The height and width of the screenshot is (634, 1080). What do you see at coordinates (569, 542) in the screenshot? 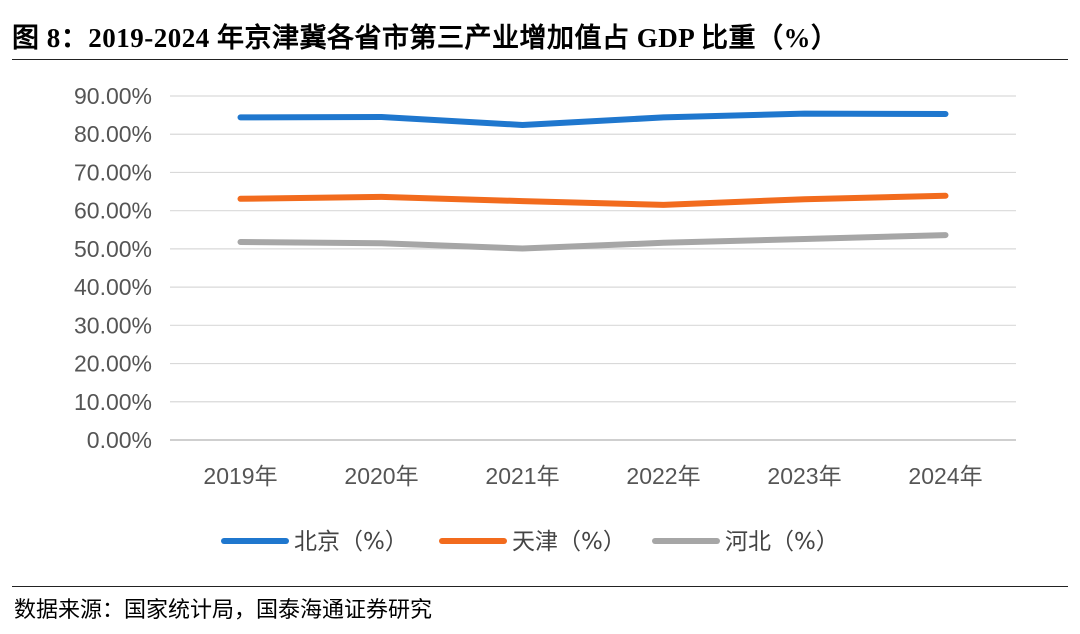
I see `legend-label: 天津（%）` at bounding box center [569, 542].